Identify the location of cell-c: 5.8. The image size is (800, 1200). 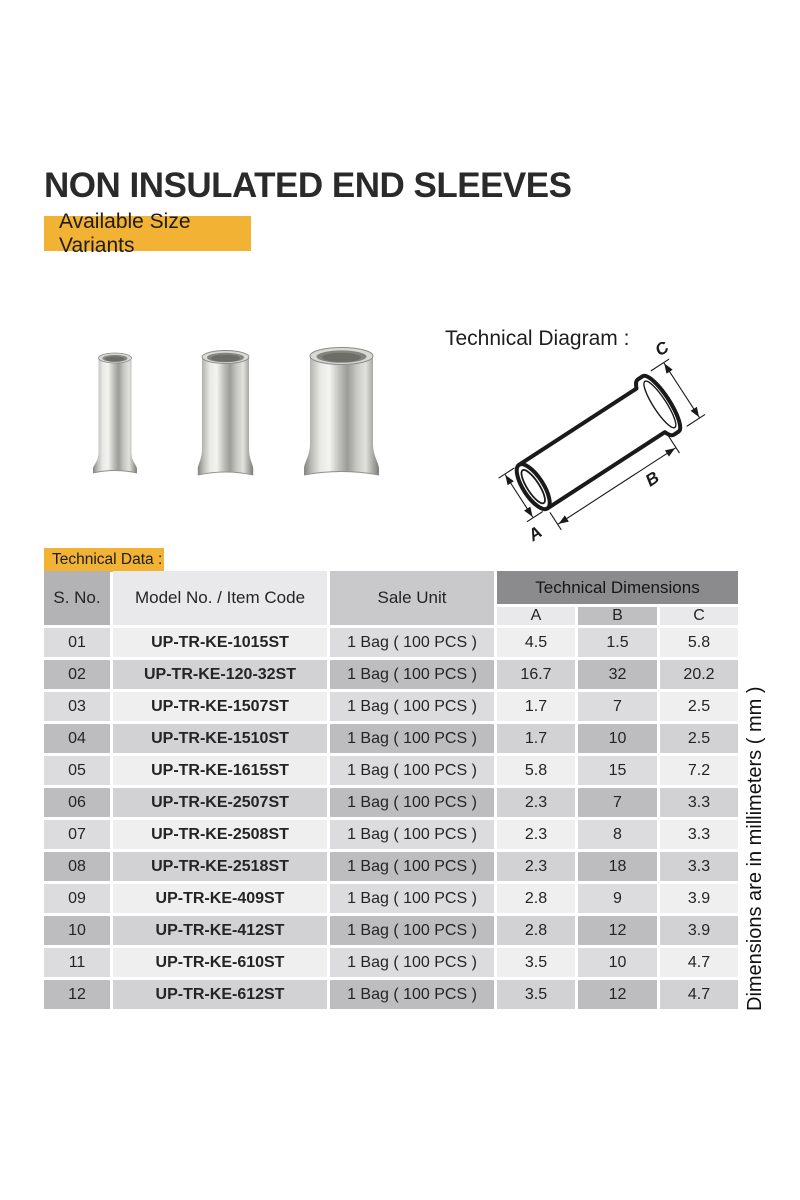
(699, 642).